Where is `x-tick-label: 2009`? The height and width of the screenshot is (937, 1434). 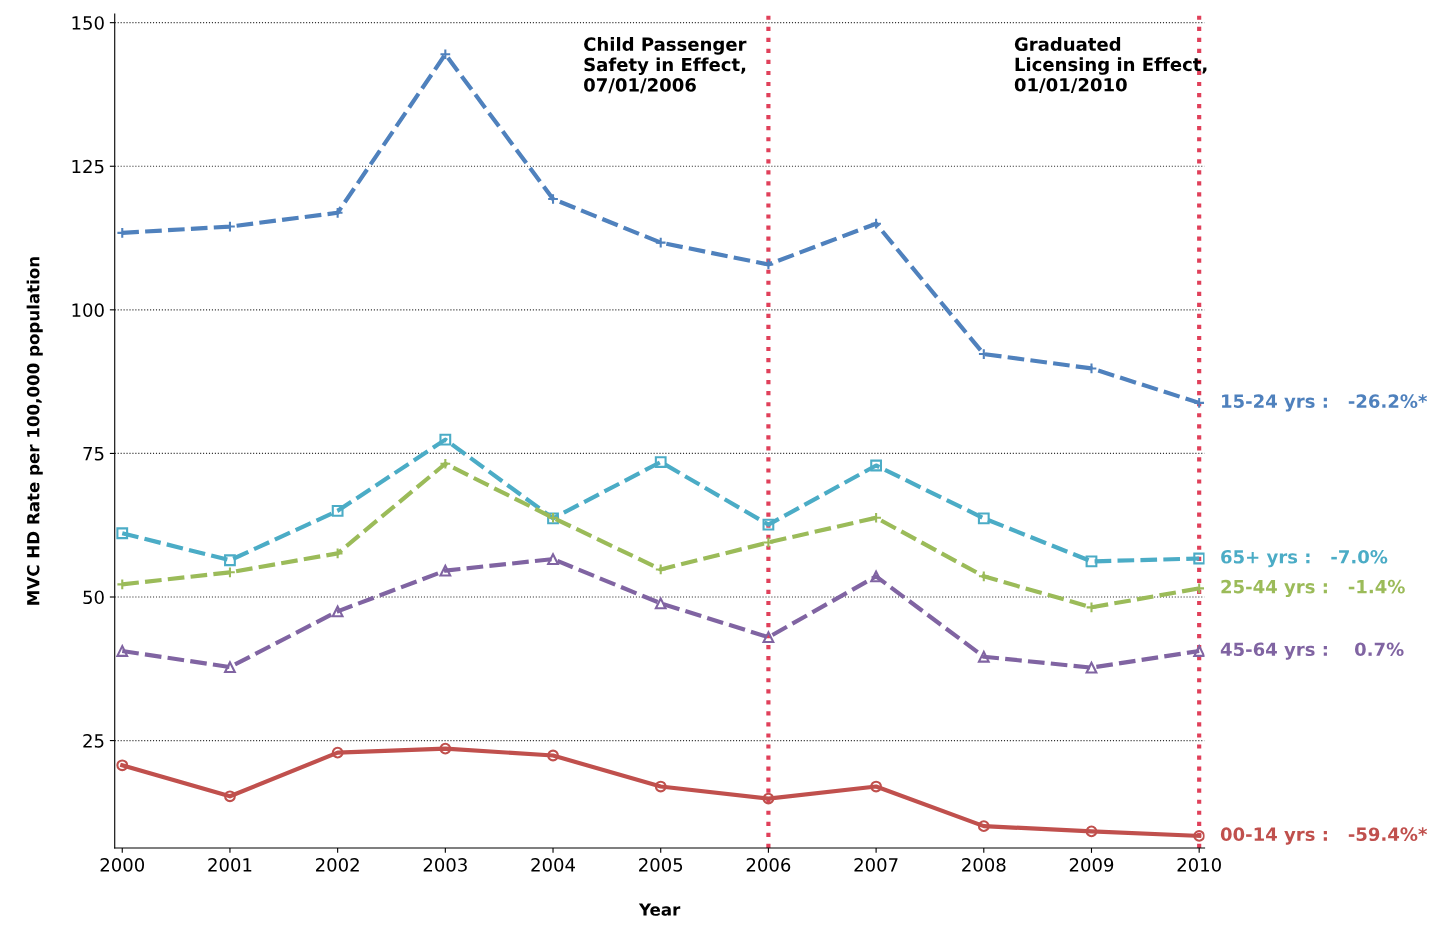
x-tick-label: 2009 is located at coordinates (1091, 865).